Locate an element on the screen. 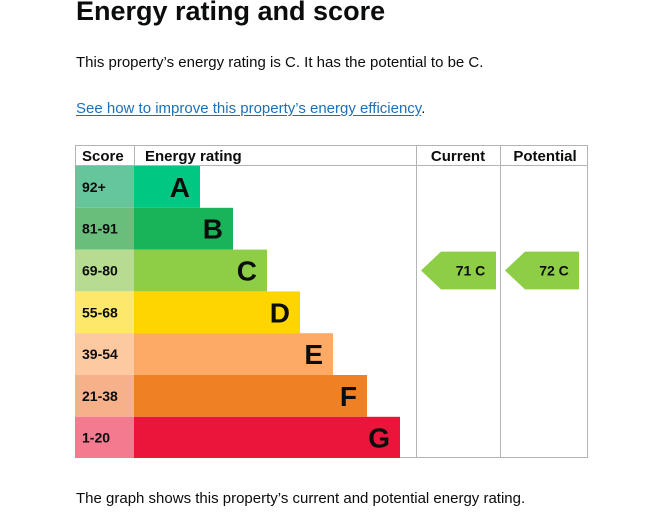 This screenshot has height=513, width=656. score-header: Score is located at coordinates (103, 156).